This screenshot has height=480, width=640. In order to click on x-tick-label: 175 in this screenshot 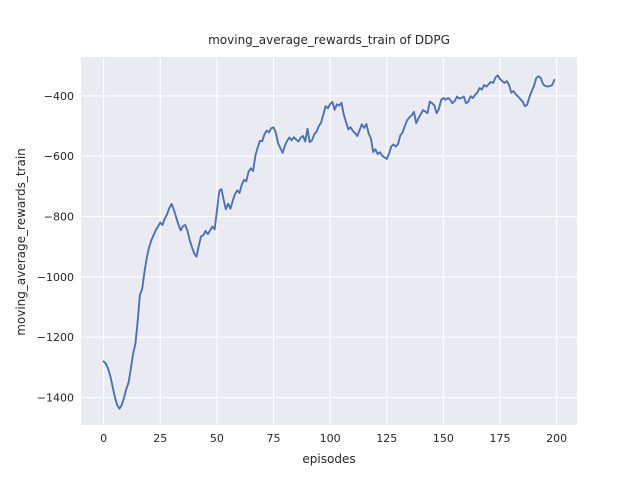, I will do `click(499, 438)`.